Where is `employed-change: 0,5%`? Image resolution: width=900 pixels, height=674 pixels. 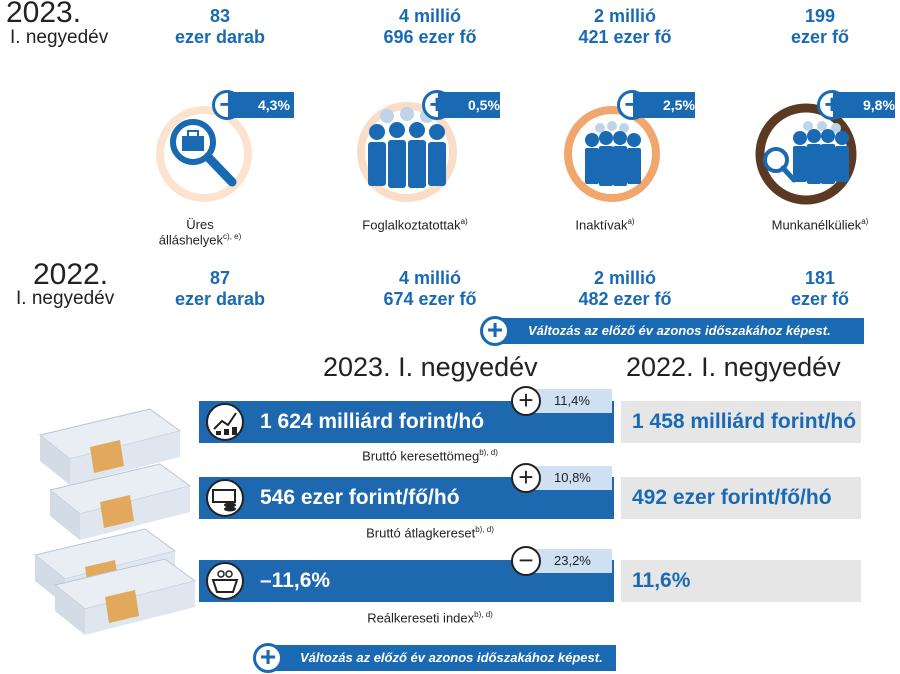 employed-change: 0,5% is located at coordinates (469, 105).